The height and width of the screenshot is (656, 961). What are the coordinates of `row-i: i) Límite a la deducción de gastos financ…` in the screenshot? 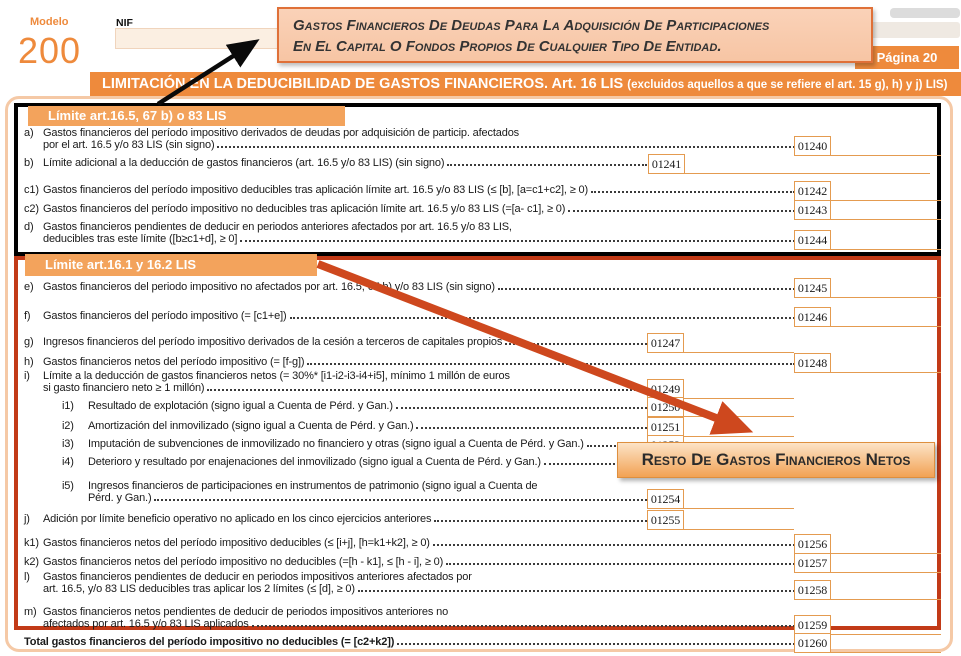 It's located at (482, 384).